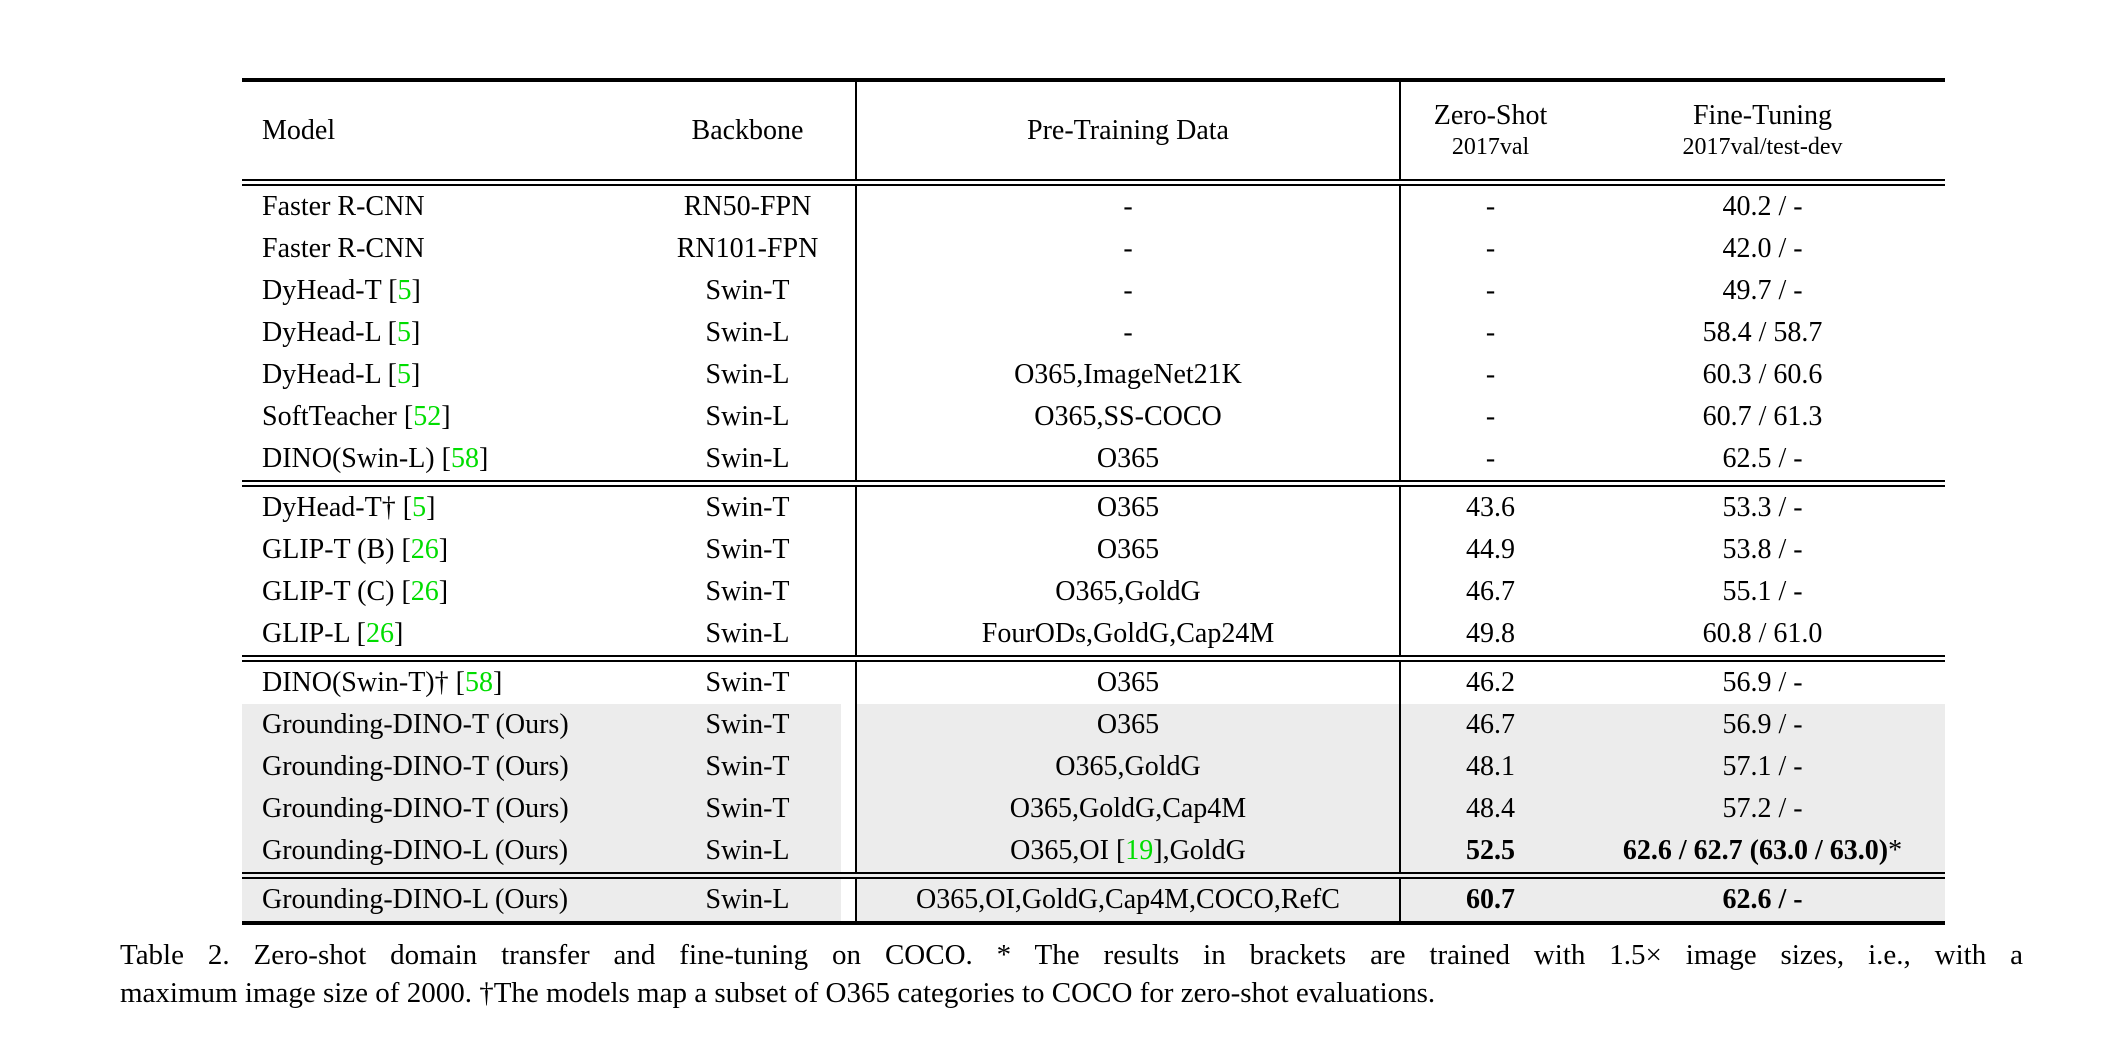 The width and height of the screenshot is (2116, 1049). What do you see at coordinates (404, 290) in the screenshot?
I see `citation-number: 5` at bounding box center [404, 290].